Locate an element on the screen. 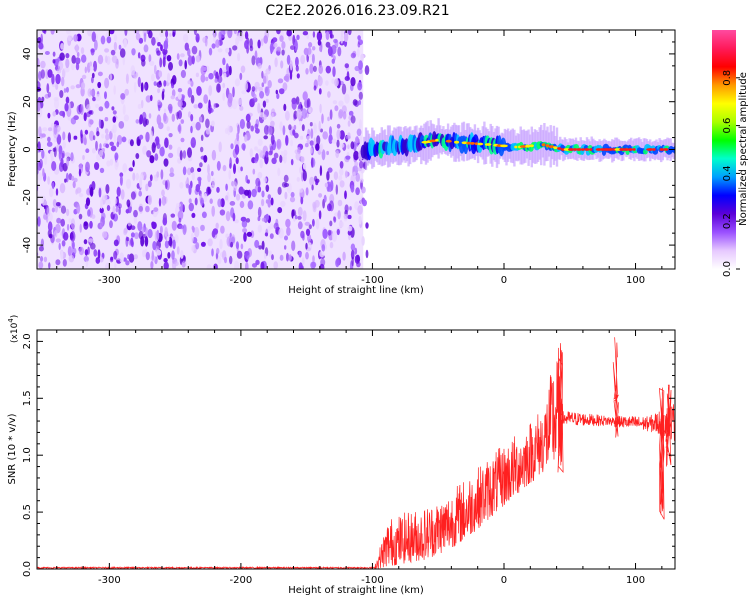 The image size is (750, 600). snr-x-tick-label: -300 is located at coordinates (109, 580).